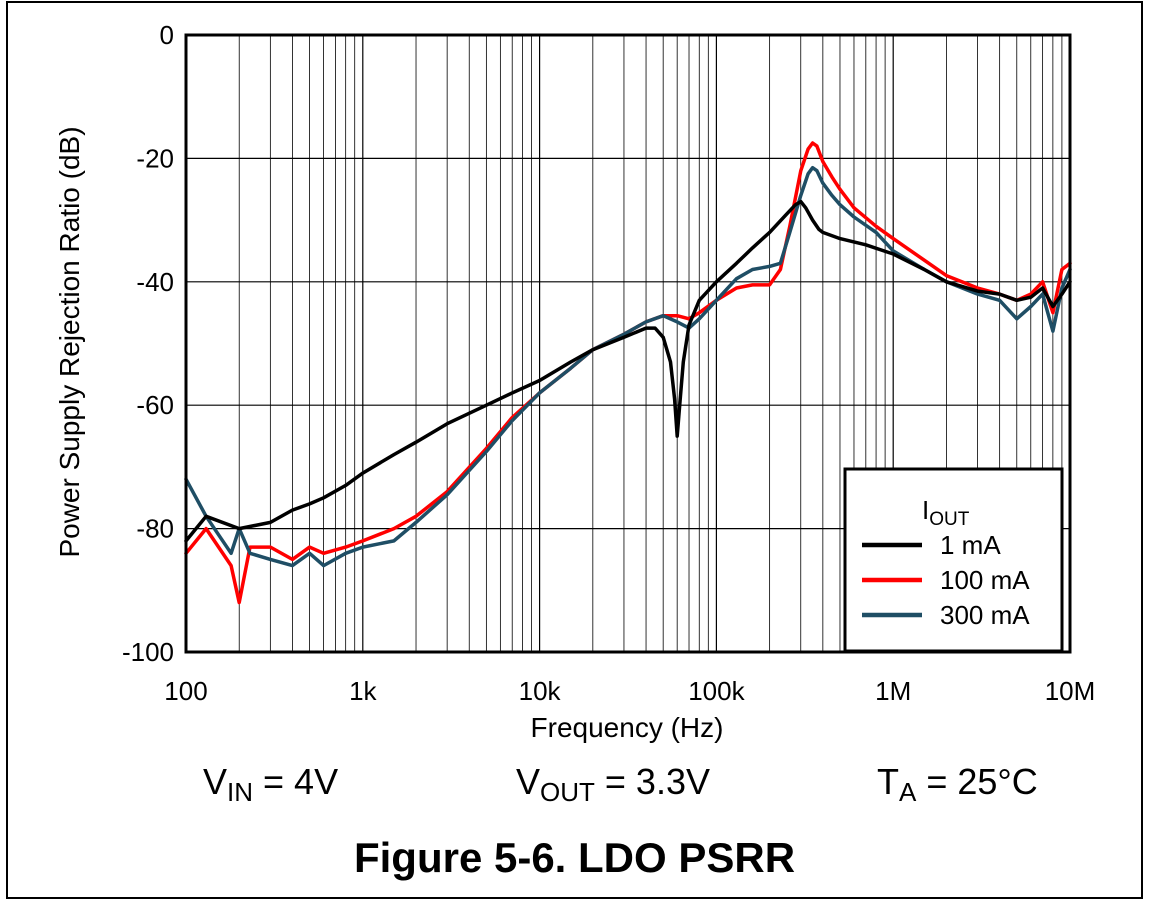 This screenshot has height=902, width=1149. What do you see at coordinates (946, 512) in the screenshot?
I see `legend-title: IOUT` at bounding box center [946, 512].